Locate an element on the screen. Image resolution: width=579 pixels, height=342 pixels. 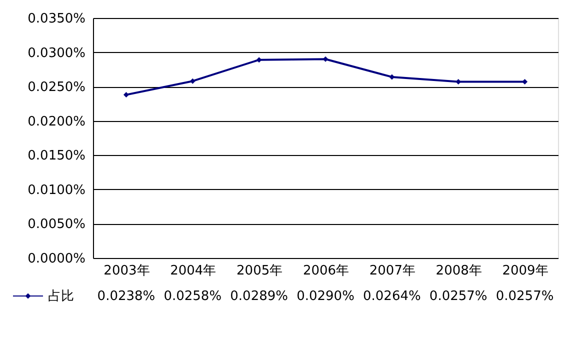
y-tick-label: 0.0050% is located at coordinates (57, 224).